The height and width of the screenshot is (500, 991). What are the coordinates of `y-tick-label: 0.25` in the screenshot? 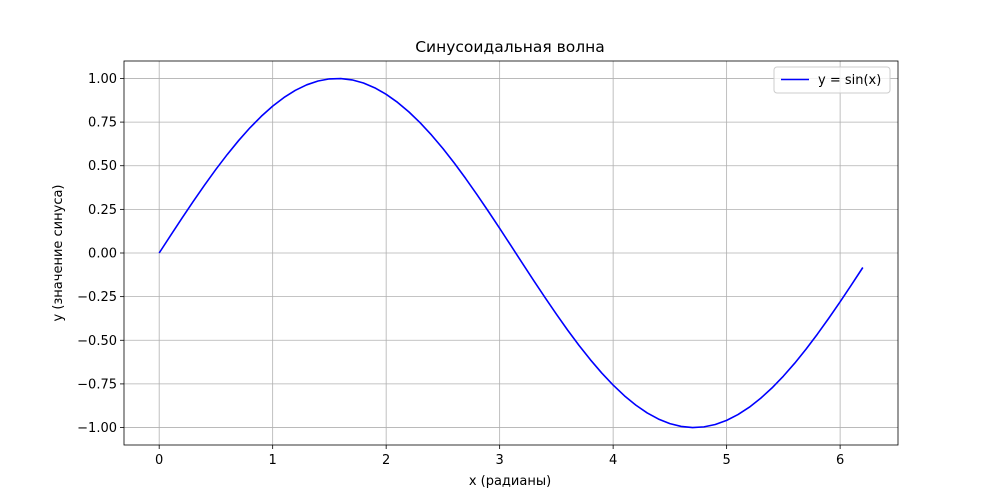 It's located at (102, 210).